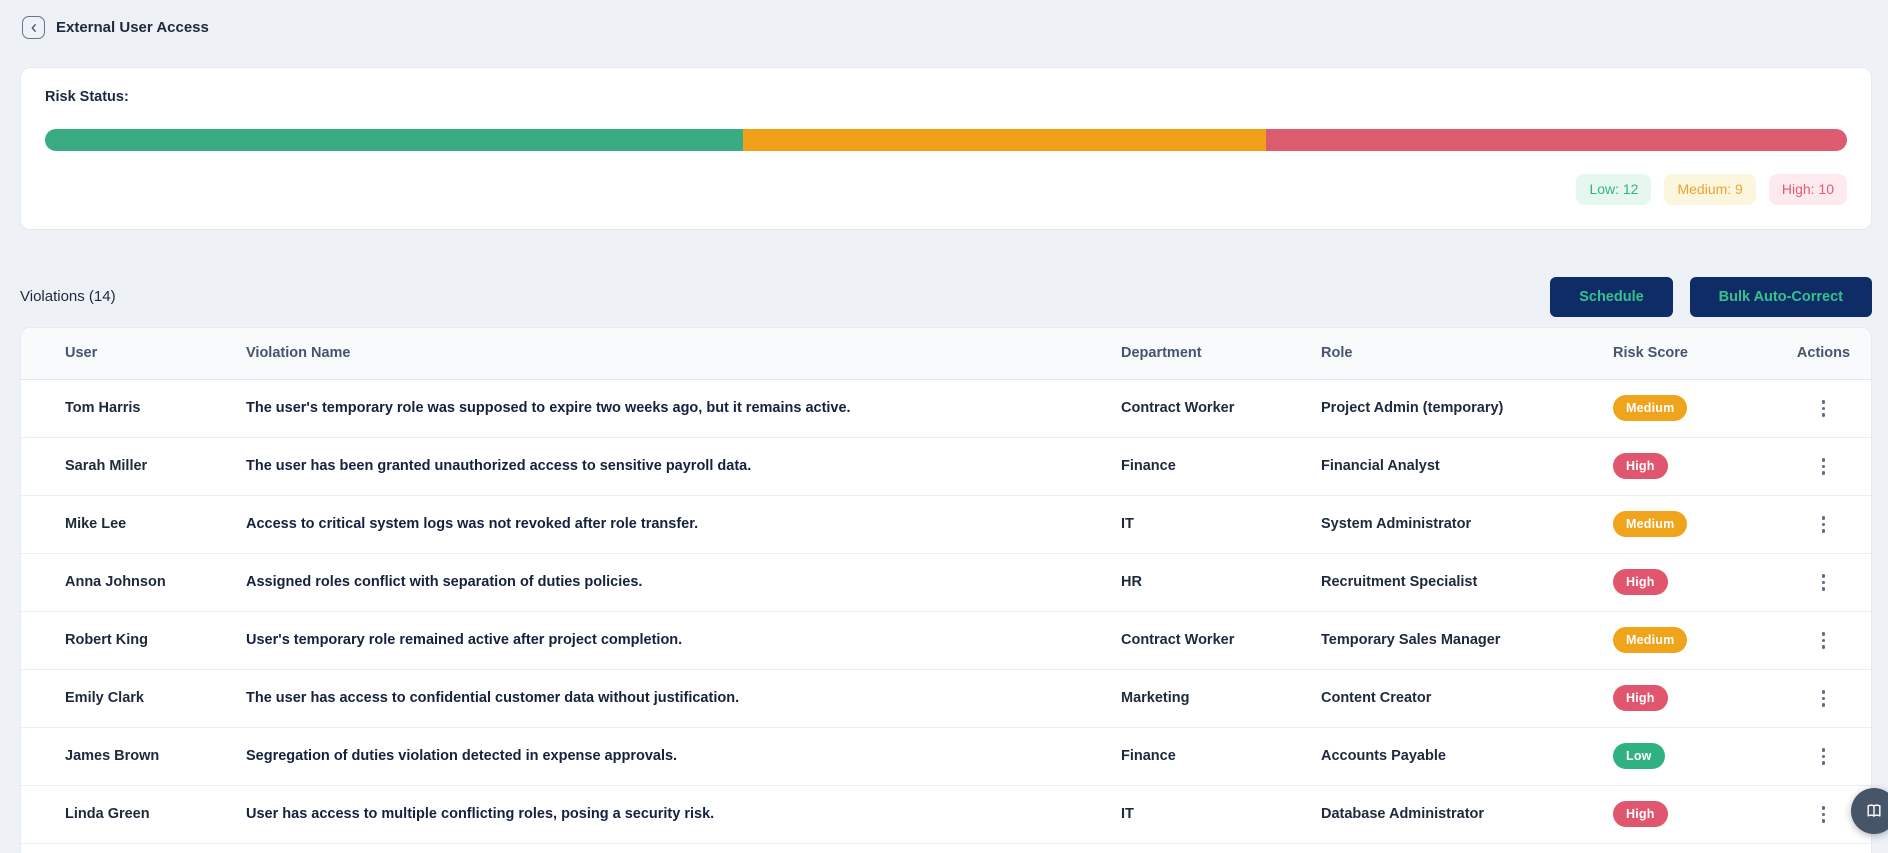 The height and width of the screenshot is (853, 1888). I want to click on column-header-risk-score: Risk Score, so click(1650, 353).